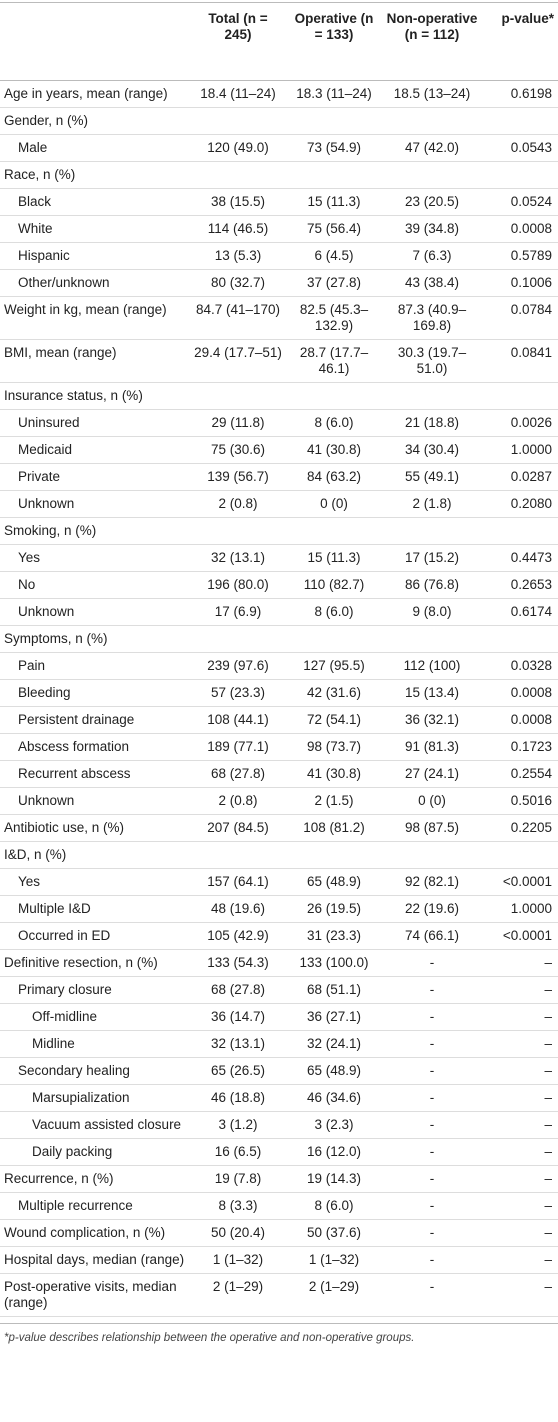  What do you see at coordinates (432, 228) in the screenshot?
I see `cell: 39 (34.8)` at bounding box center [432, 228].